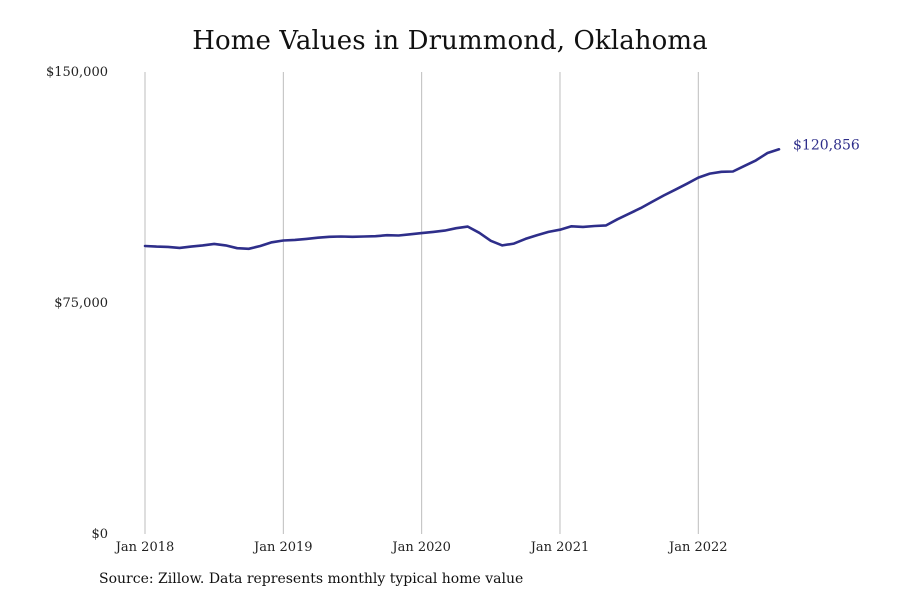  What do you see at coordinates (77, 72) in the screenshot?
I see `y-tick-label: $150,000` at bounding box center [77, 72].